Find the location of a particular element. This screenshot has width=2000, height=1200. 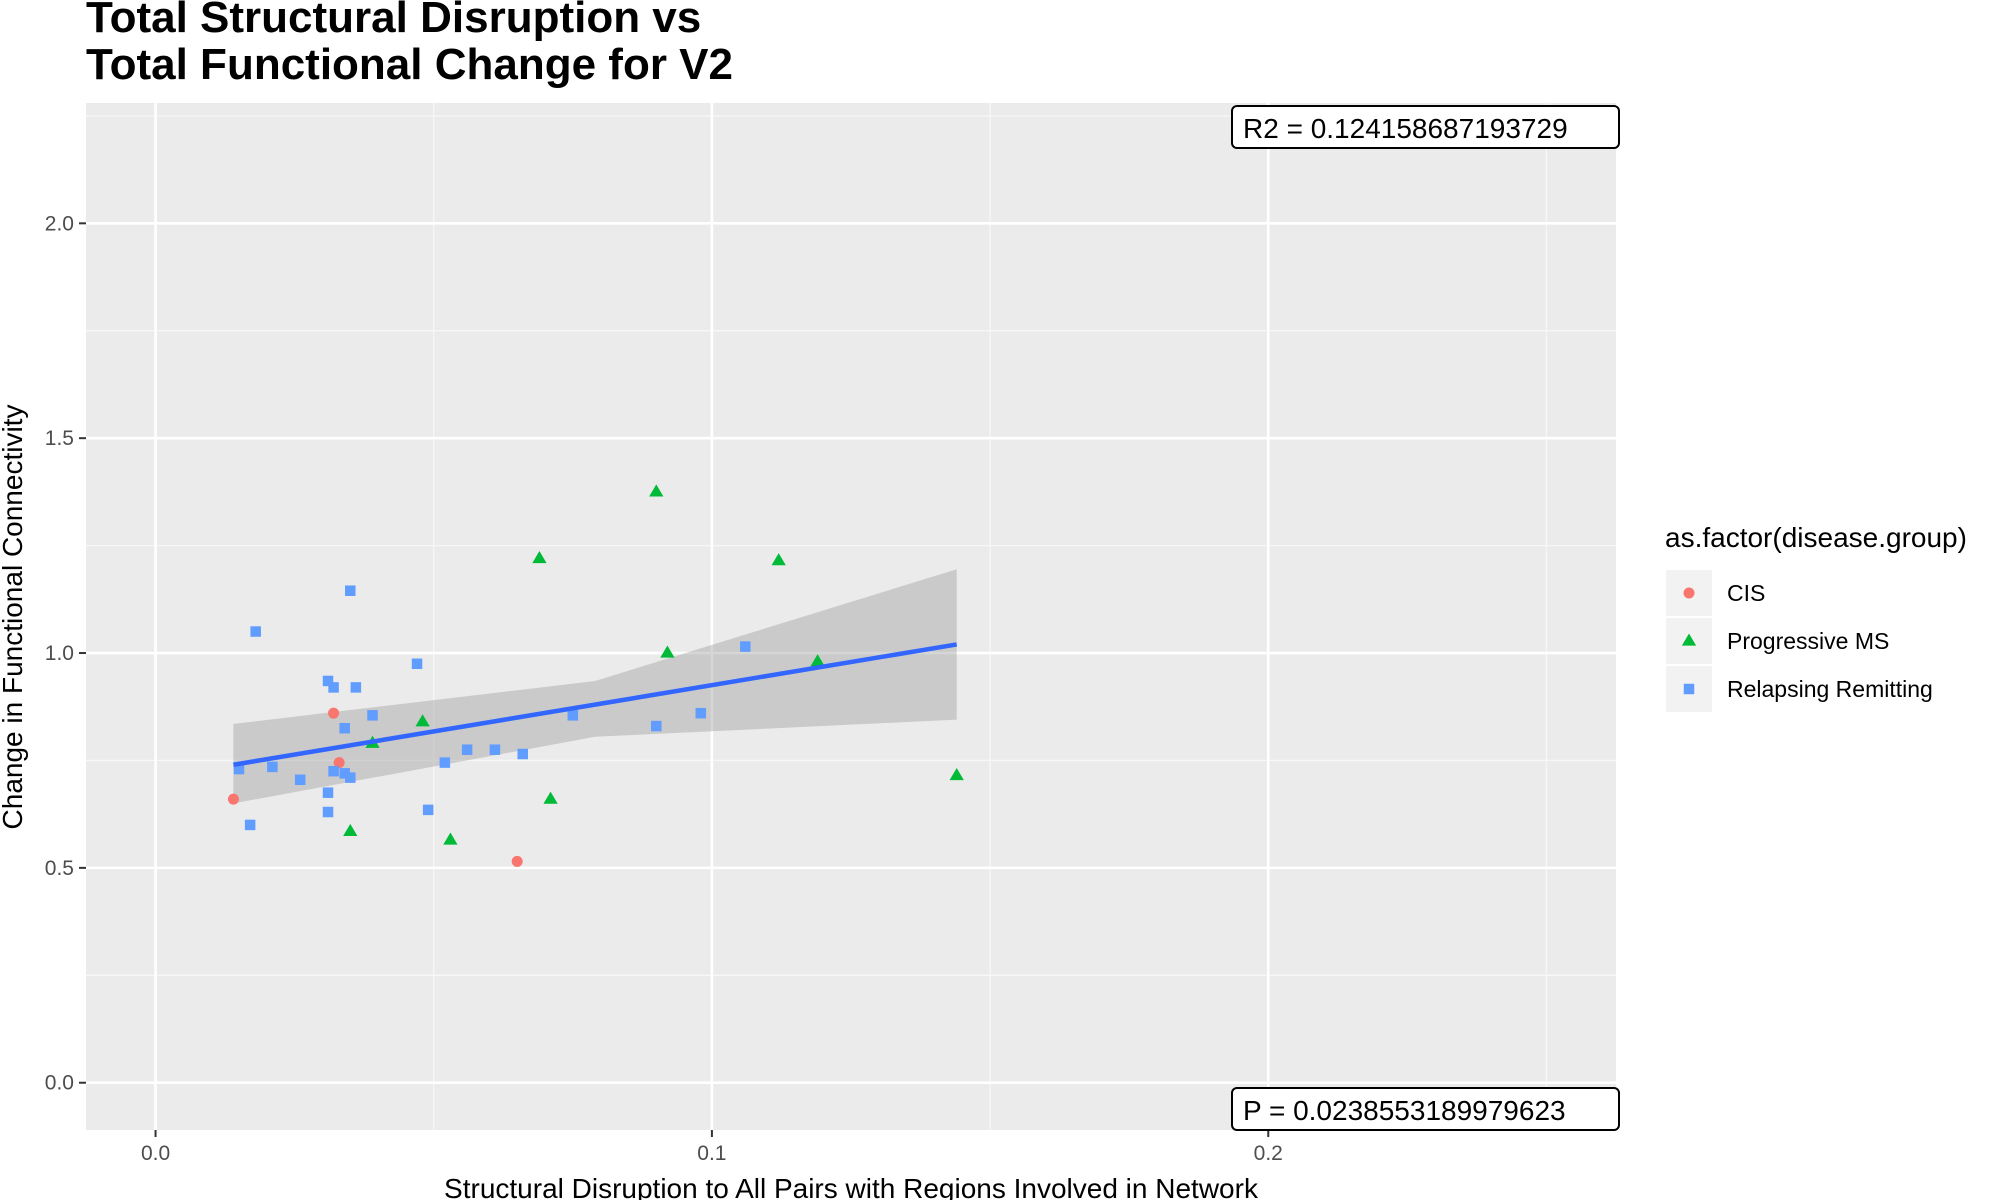

r2-annotation: R2 = 0.124158687193729 is located at coordinates (1425, 127).